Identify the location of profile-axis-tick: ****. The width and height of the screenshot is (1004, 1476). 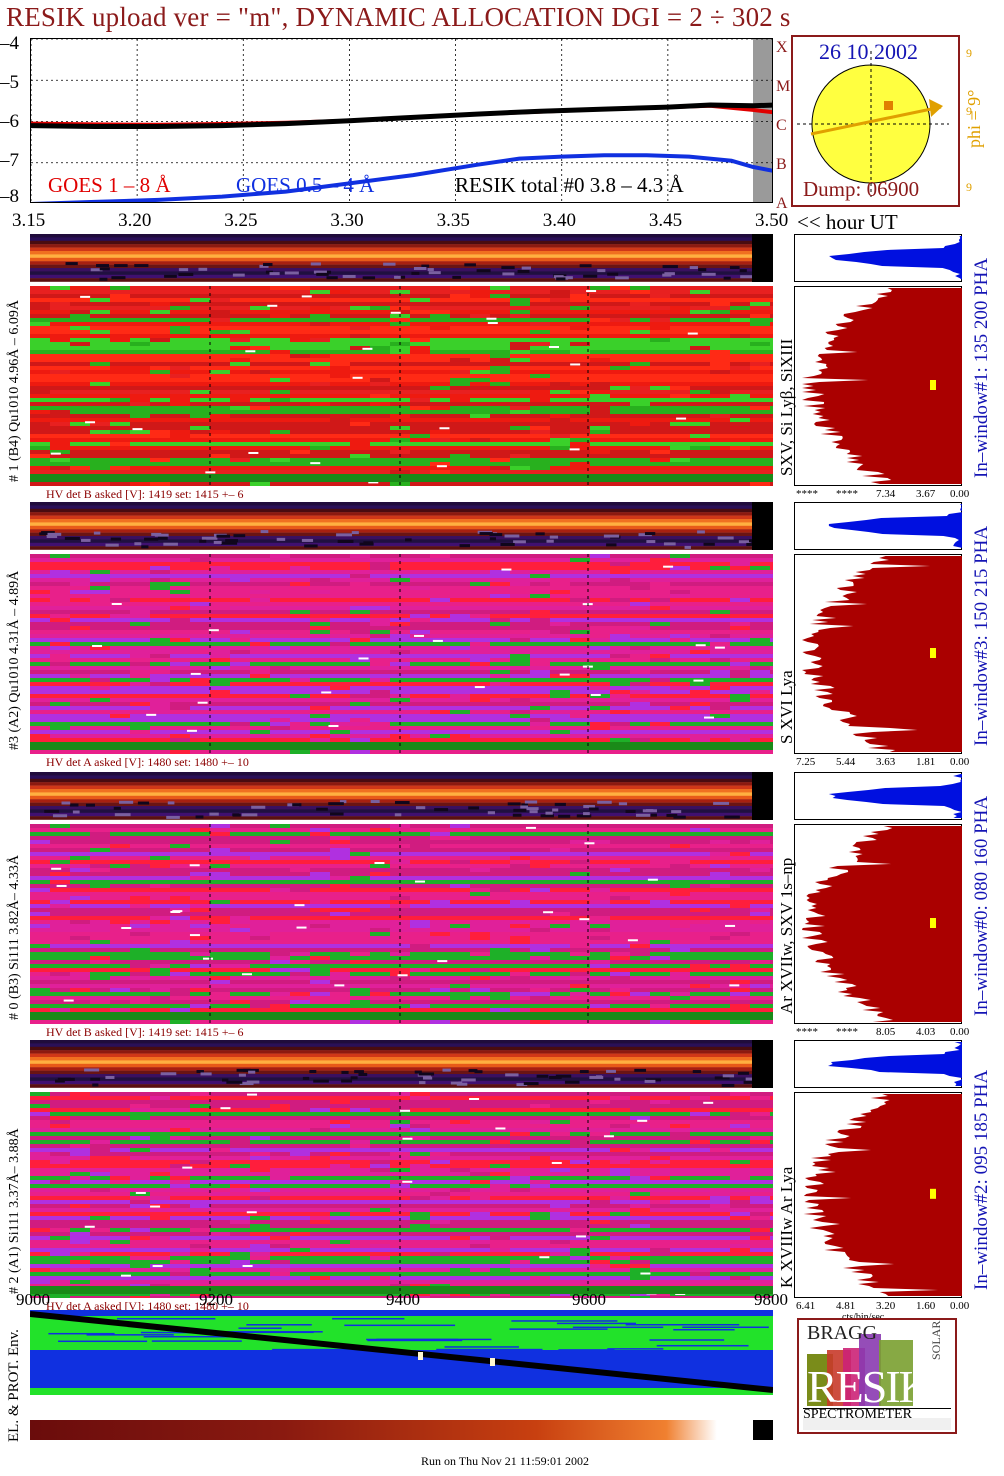
(847, 494).